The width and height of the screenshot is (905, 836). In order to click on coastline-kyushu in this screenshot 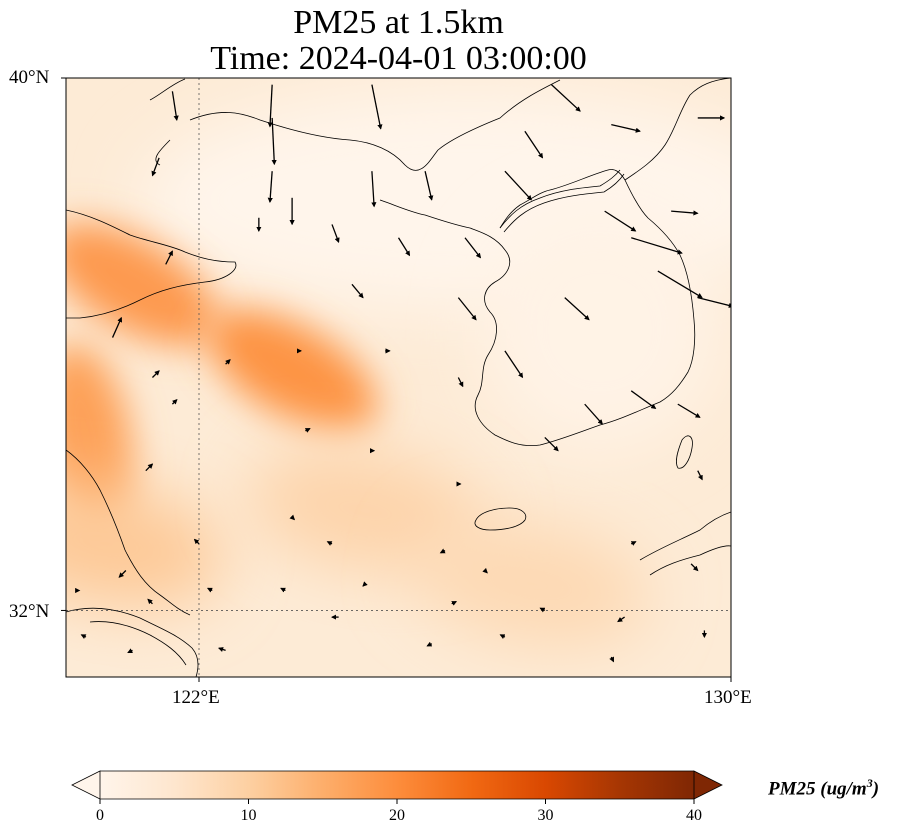, I will do `click(685, 543)`.